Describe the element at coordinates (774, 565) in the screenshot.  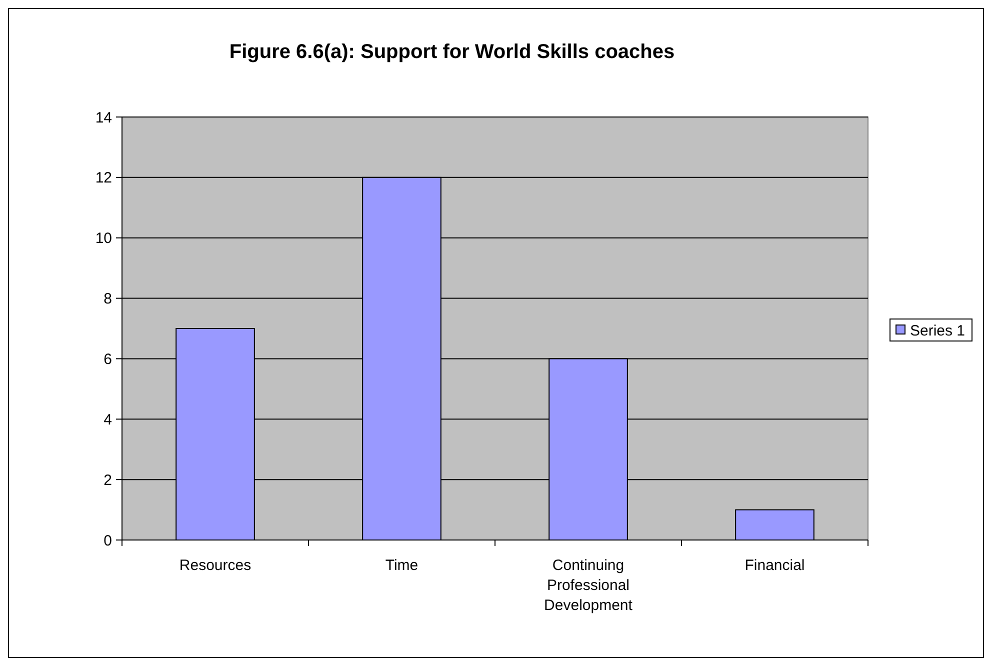
I see `x-tick-label: Financial` at that location.